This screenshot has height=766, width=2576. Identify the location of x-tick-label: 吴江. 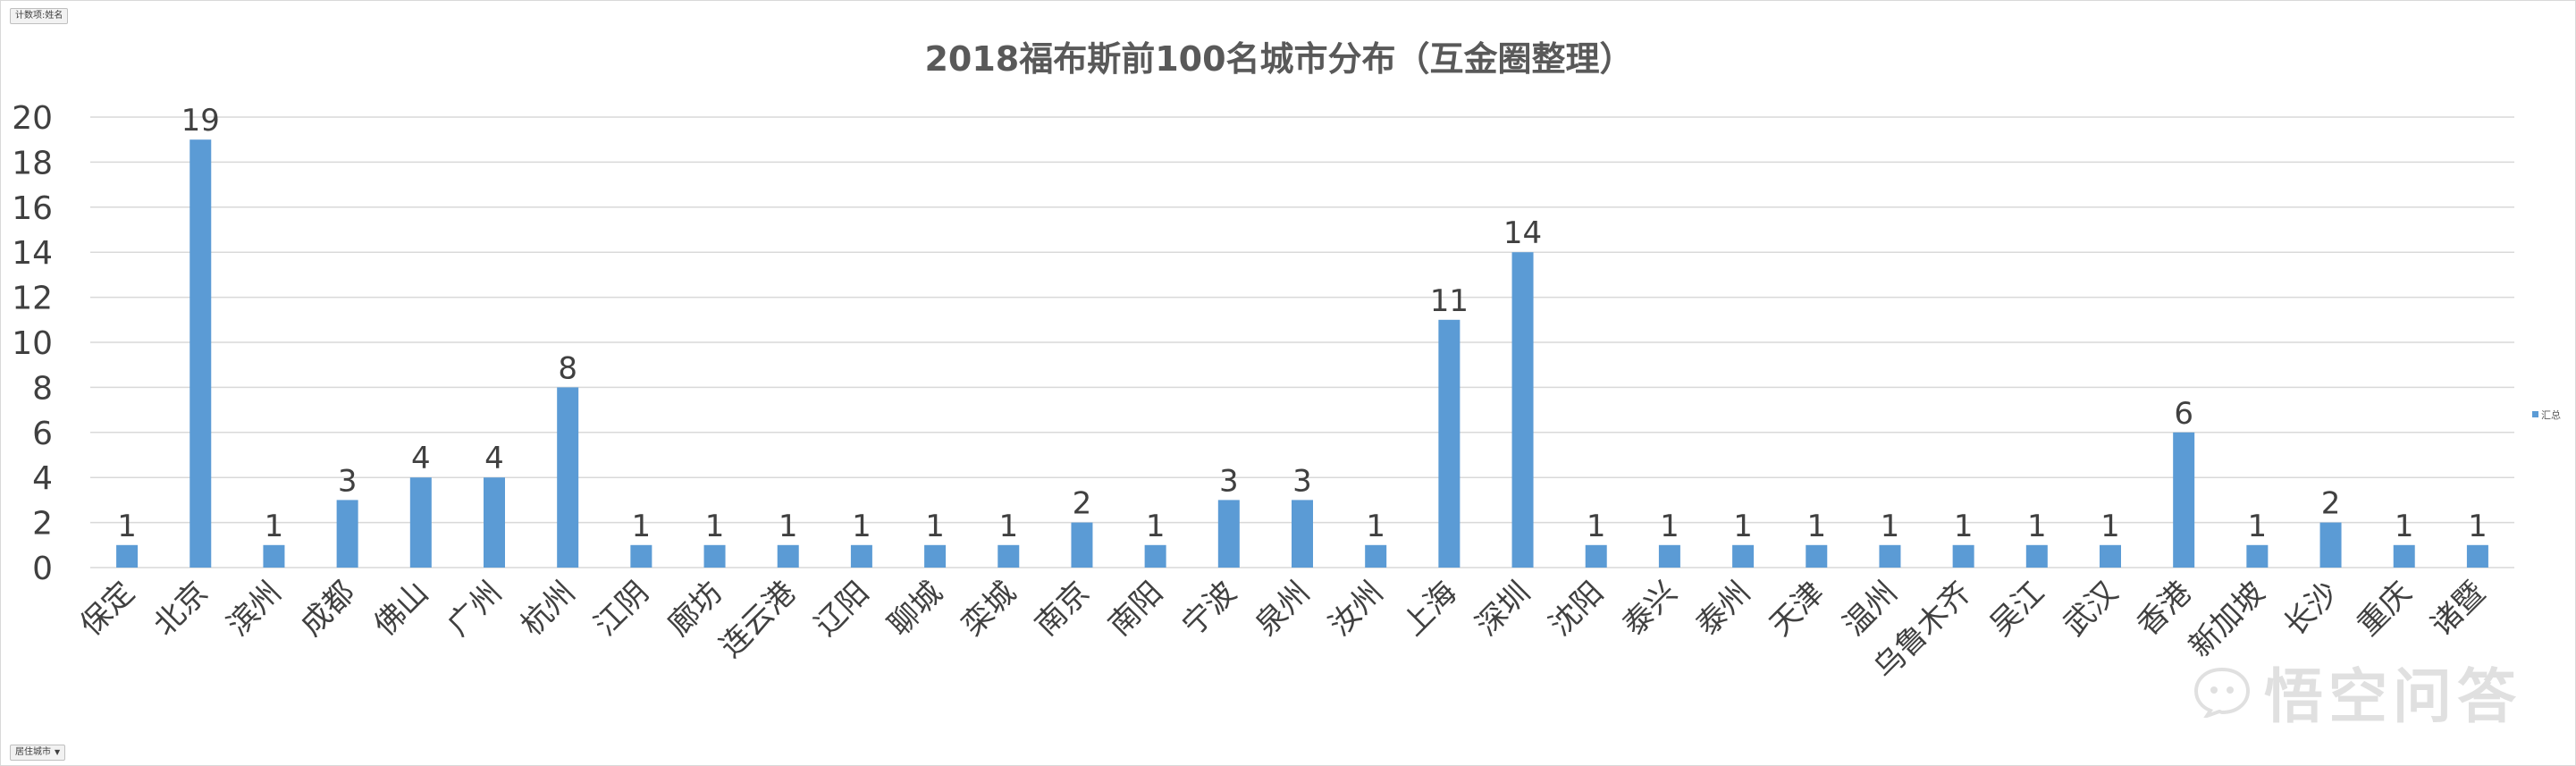
(2017, 609).